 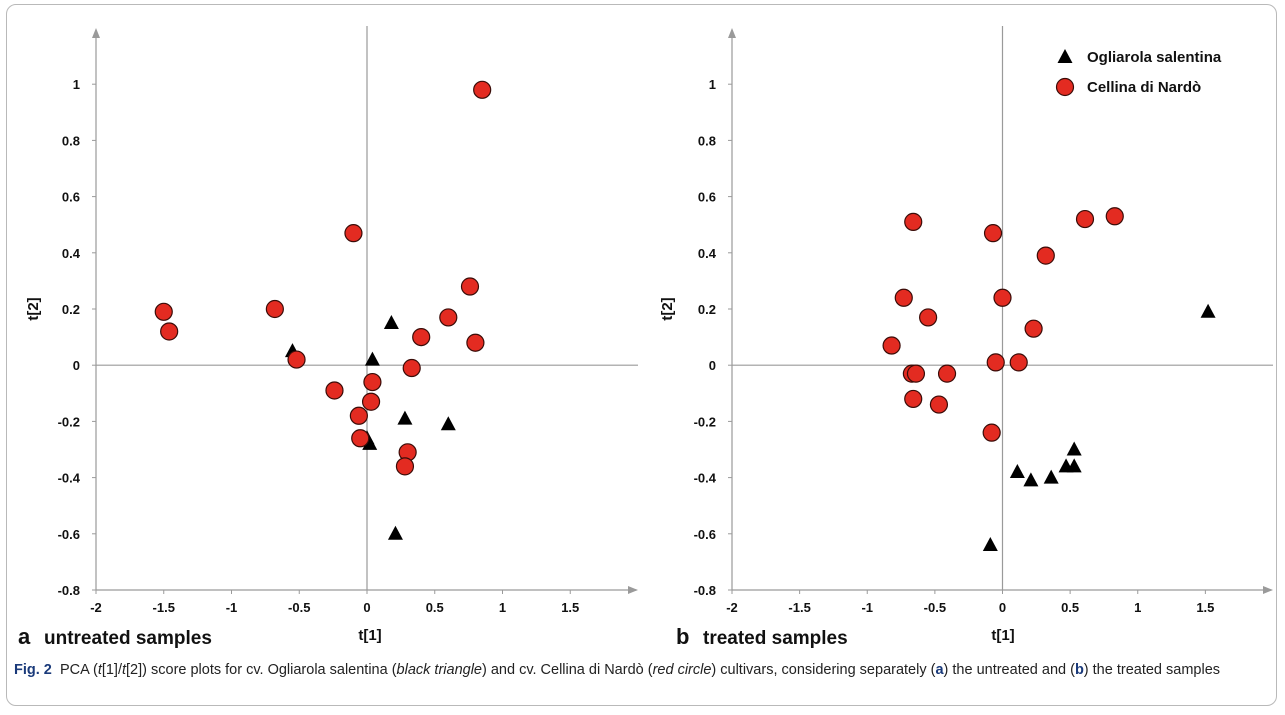 What do you see at coordinates (1009, 670) in the screenshot?
I see `caption-text-6: ) the untreated and (` at bounding box center [1009, 670].